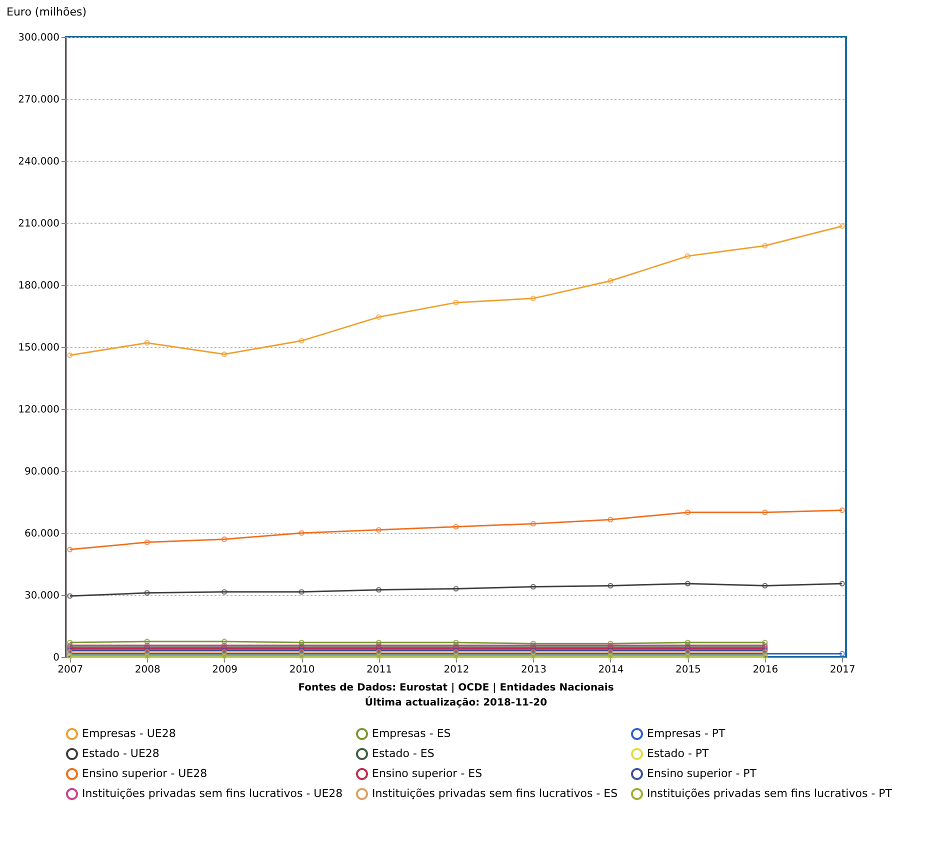 The image size is (952, 845). What do you see at coordinates (39, 100) in the screenshot?
I see `y-tick-label: 270.000` at bounding box center [39, 100].